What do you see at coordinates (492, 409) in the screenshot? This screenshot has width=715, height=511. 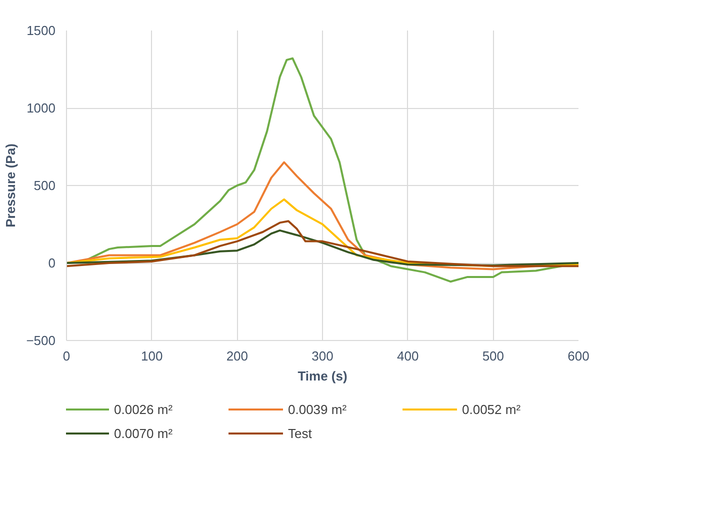 I see `legend-label: 0.0052 m²` at bounding box center [492, 409].